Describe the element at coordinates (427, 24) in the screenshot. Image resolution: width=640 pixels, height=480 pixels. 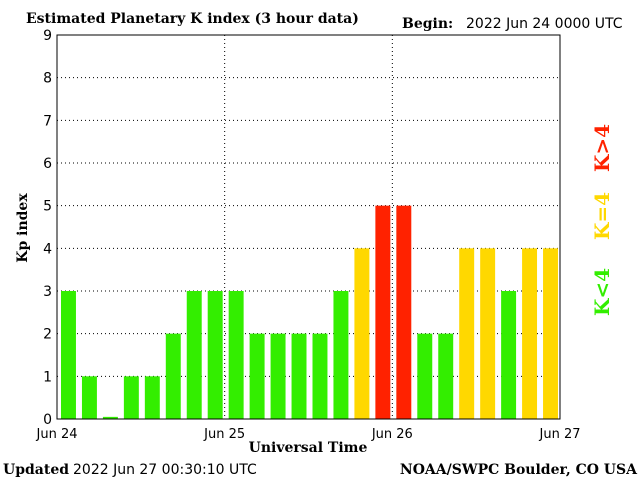
I see `begin-label: Begin:` at that location.